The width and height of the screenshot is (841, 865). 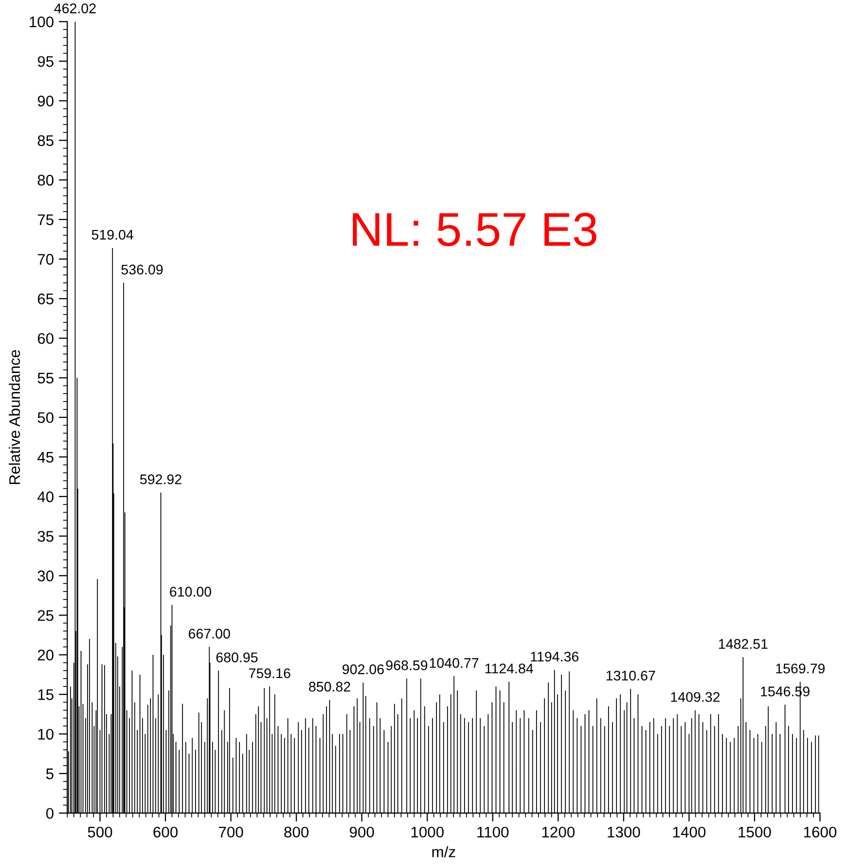 What do you see at coordinates (362, 832) in the screenshot?
I see `x-tick-label: 900` at bounding box center [362, 832].